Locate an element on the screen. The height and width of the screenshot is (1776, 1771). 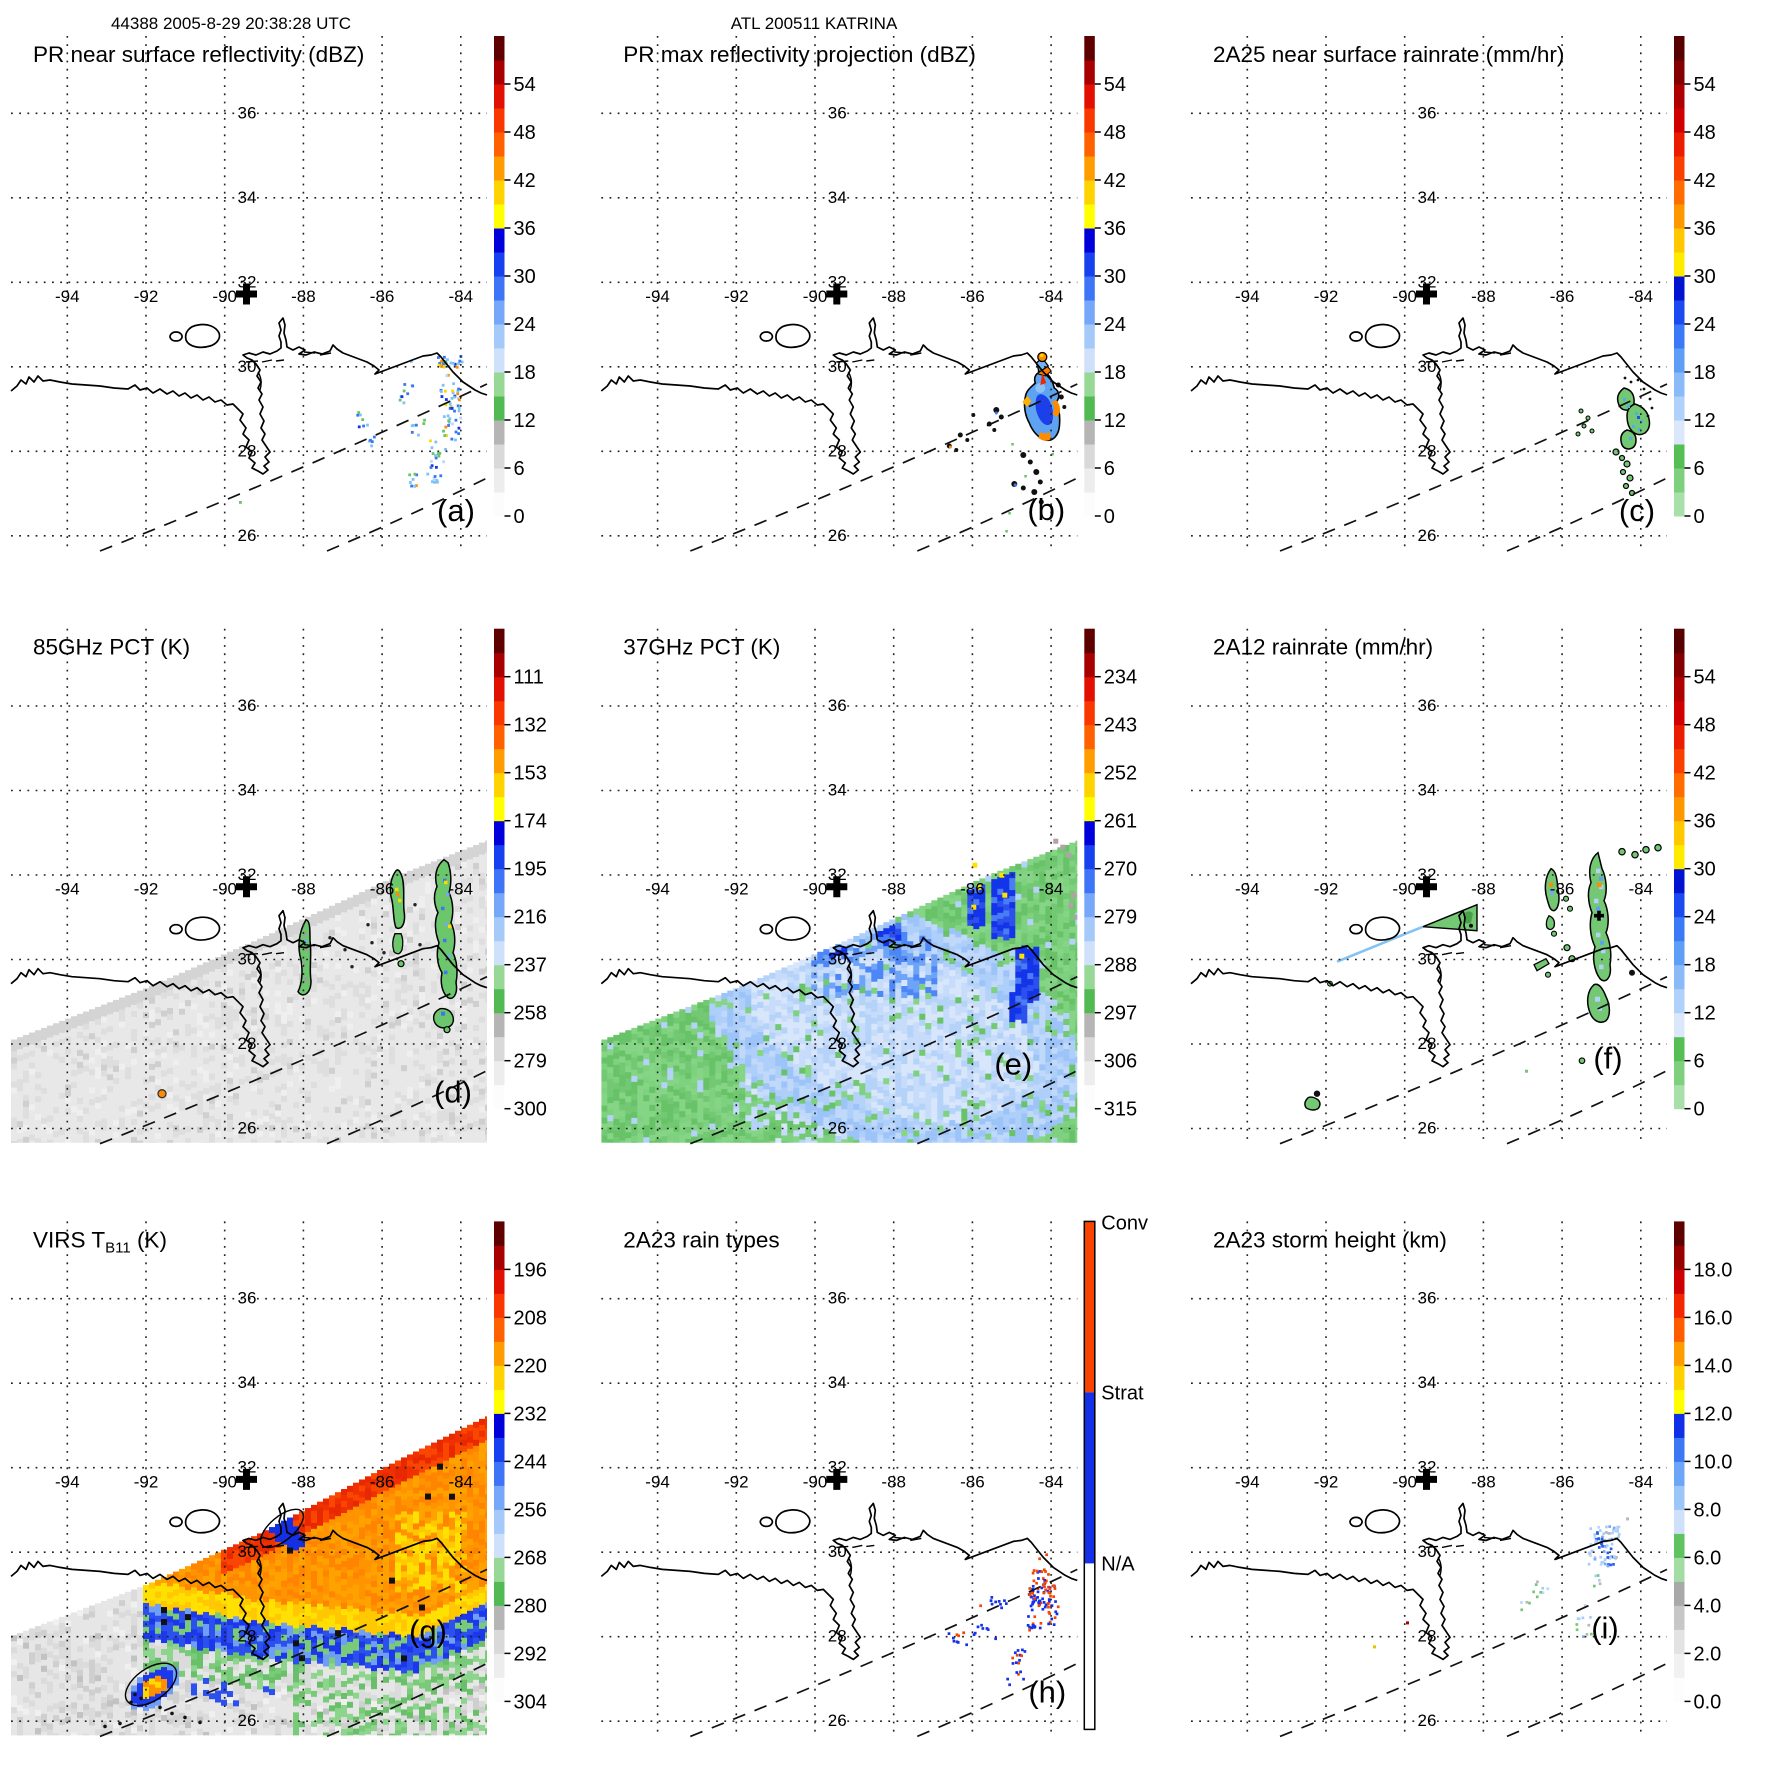
colorbar-tick-label: 244 is located at coordinates (530, 1462).